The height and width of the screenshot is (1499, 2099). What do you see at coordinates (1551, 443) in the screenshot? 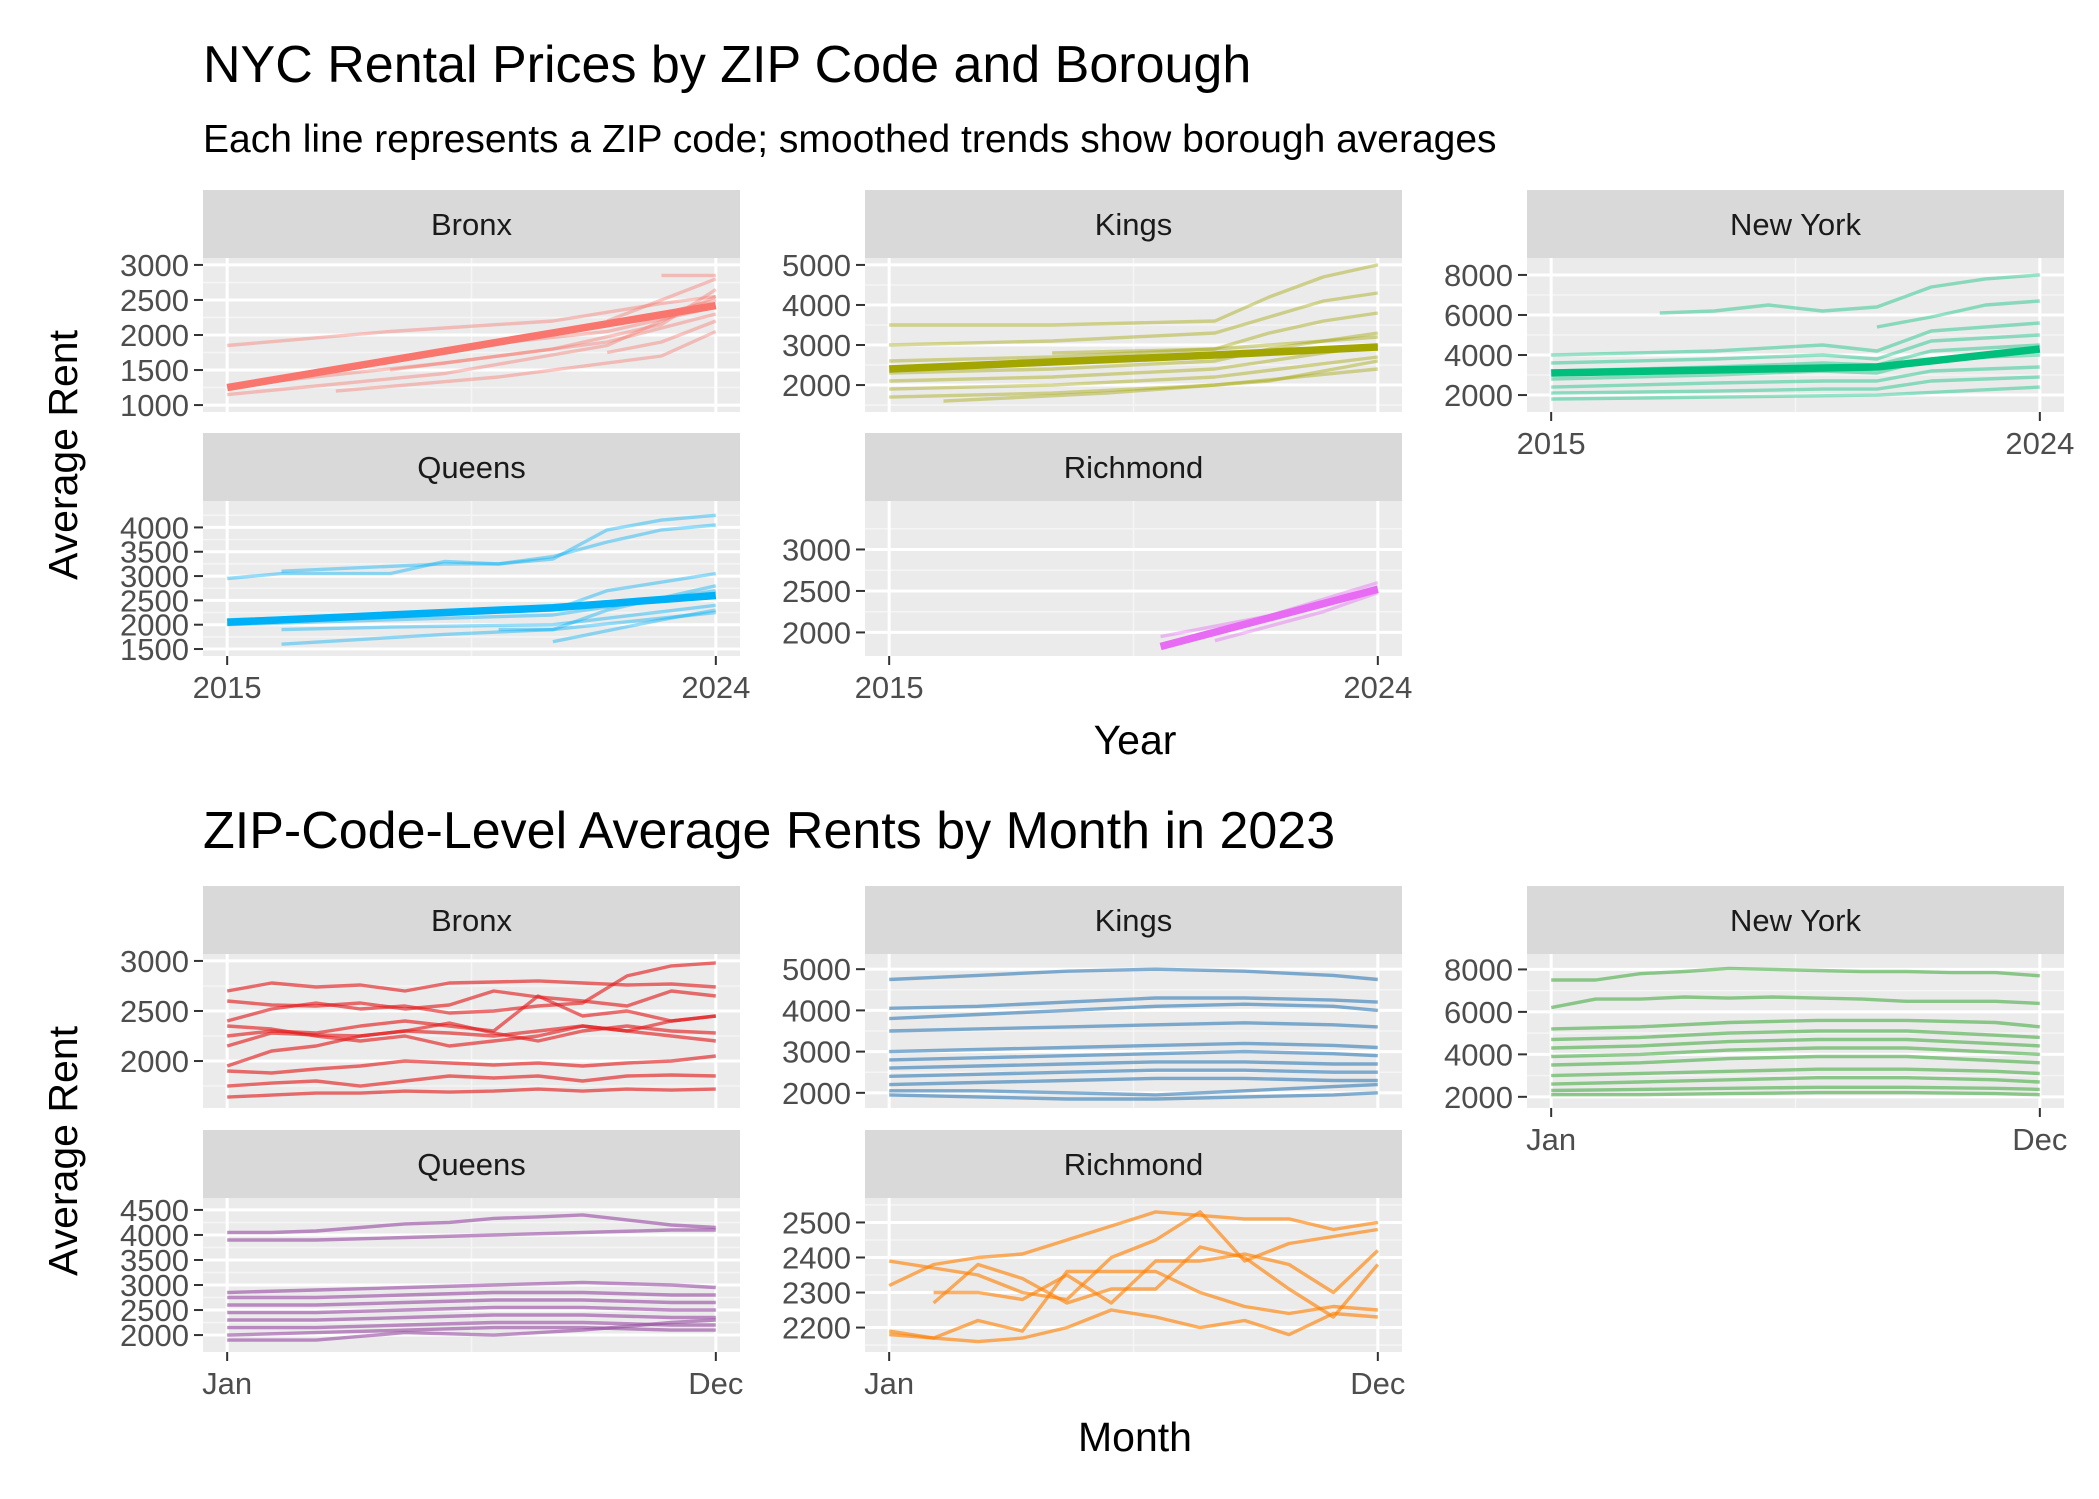
I see `x-tick-label: 2015` at bounding box center [1551, 443].